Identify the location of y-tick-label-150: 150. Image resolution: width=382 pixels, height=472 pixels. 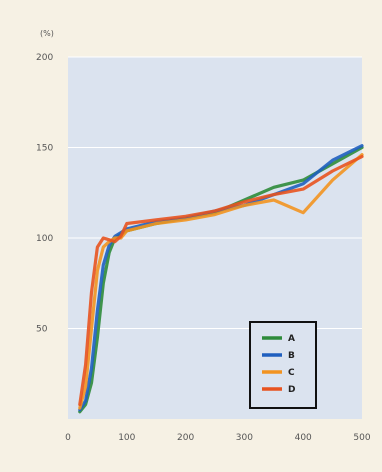
(44, 149).